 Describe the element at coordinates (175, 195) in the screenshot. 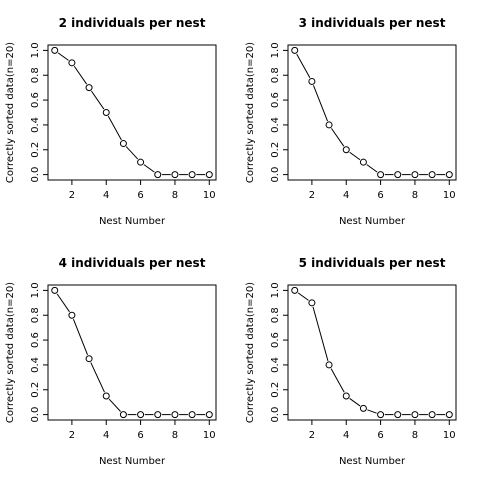

I see `x-tick-label: 8` at that location.